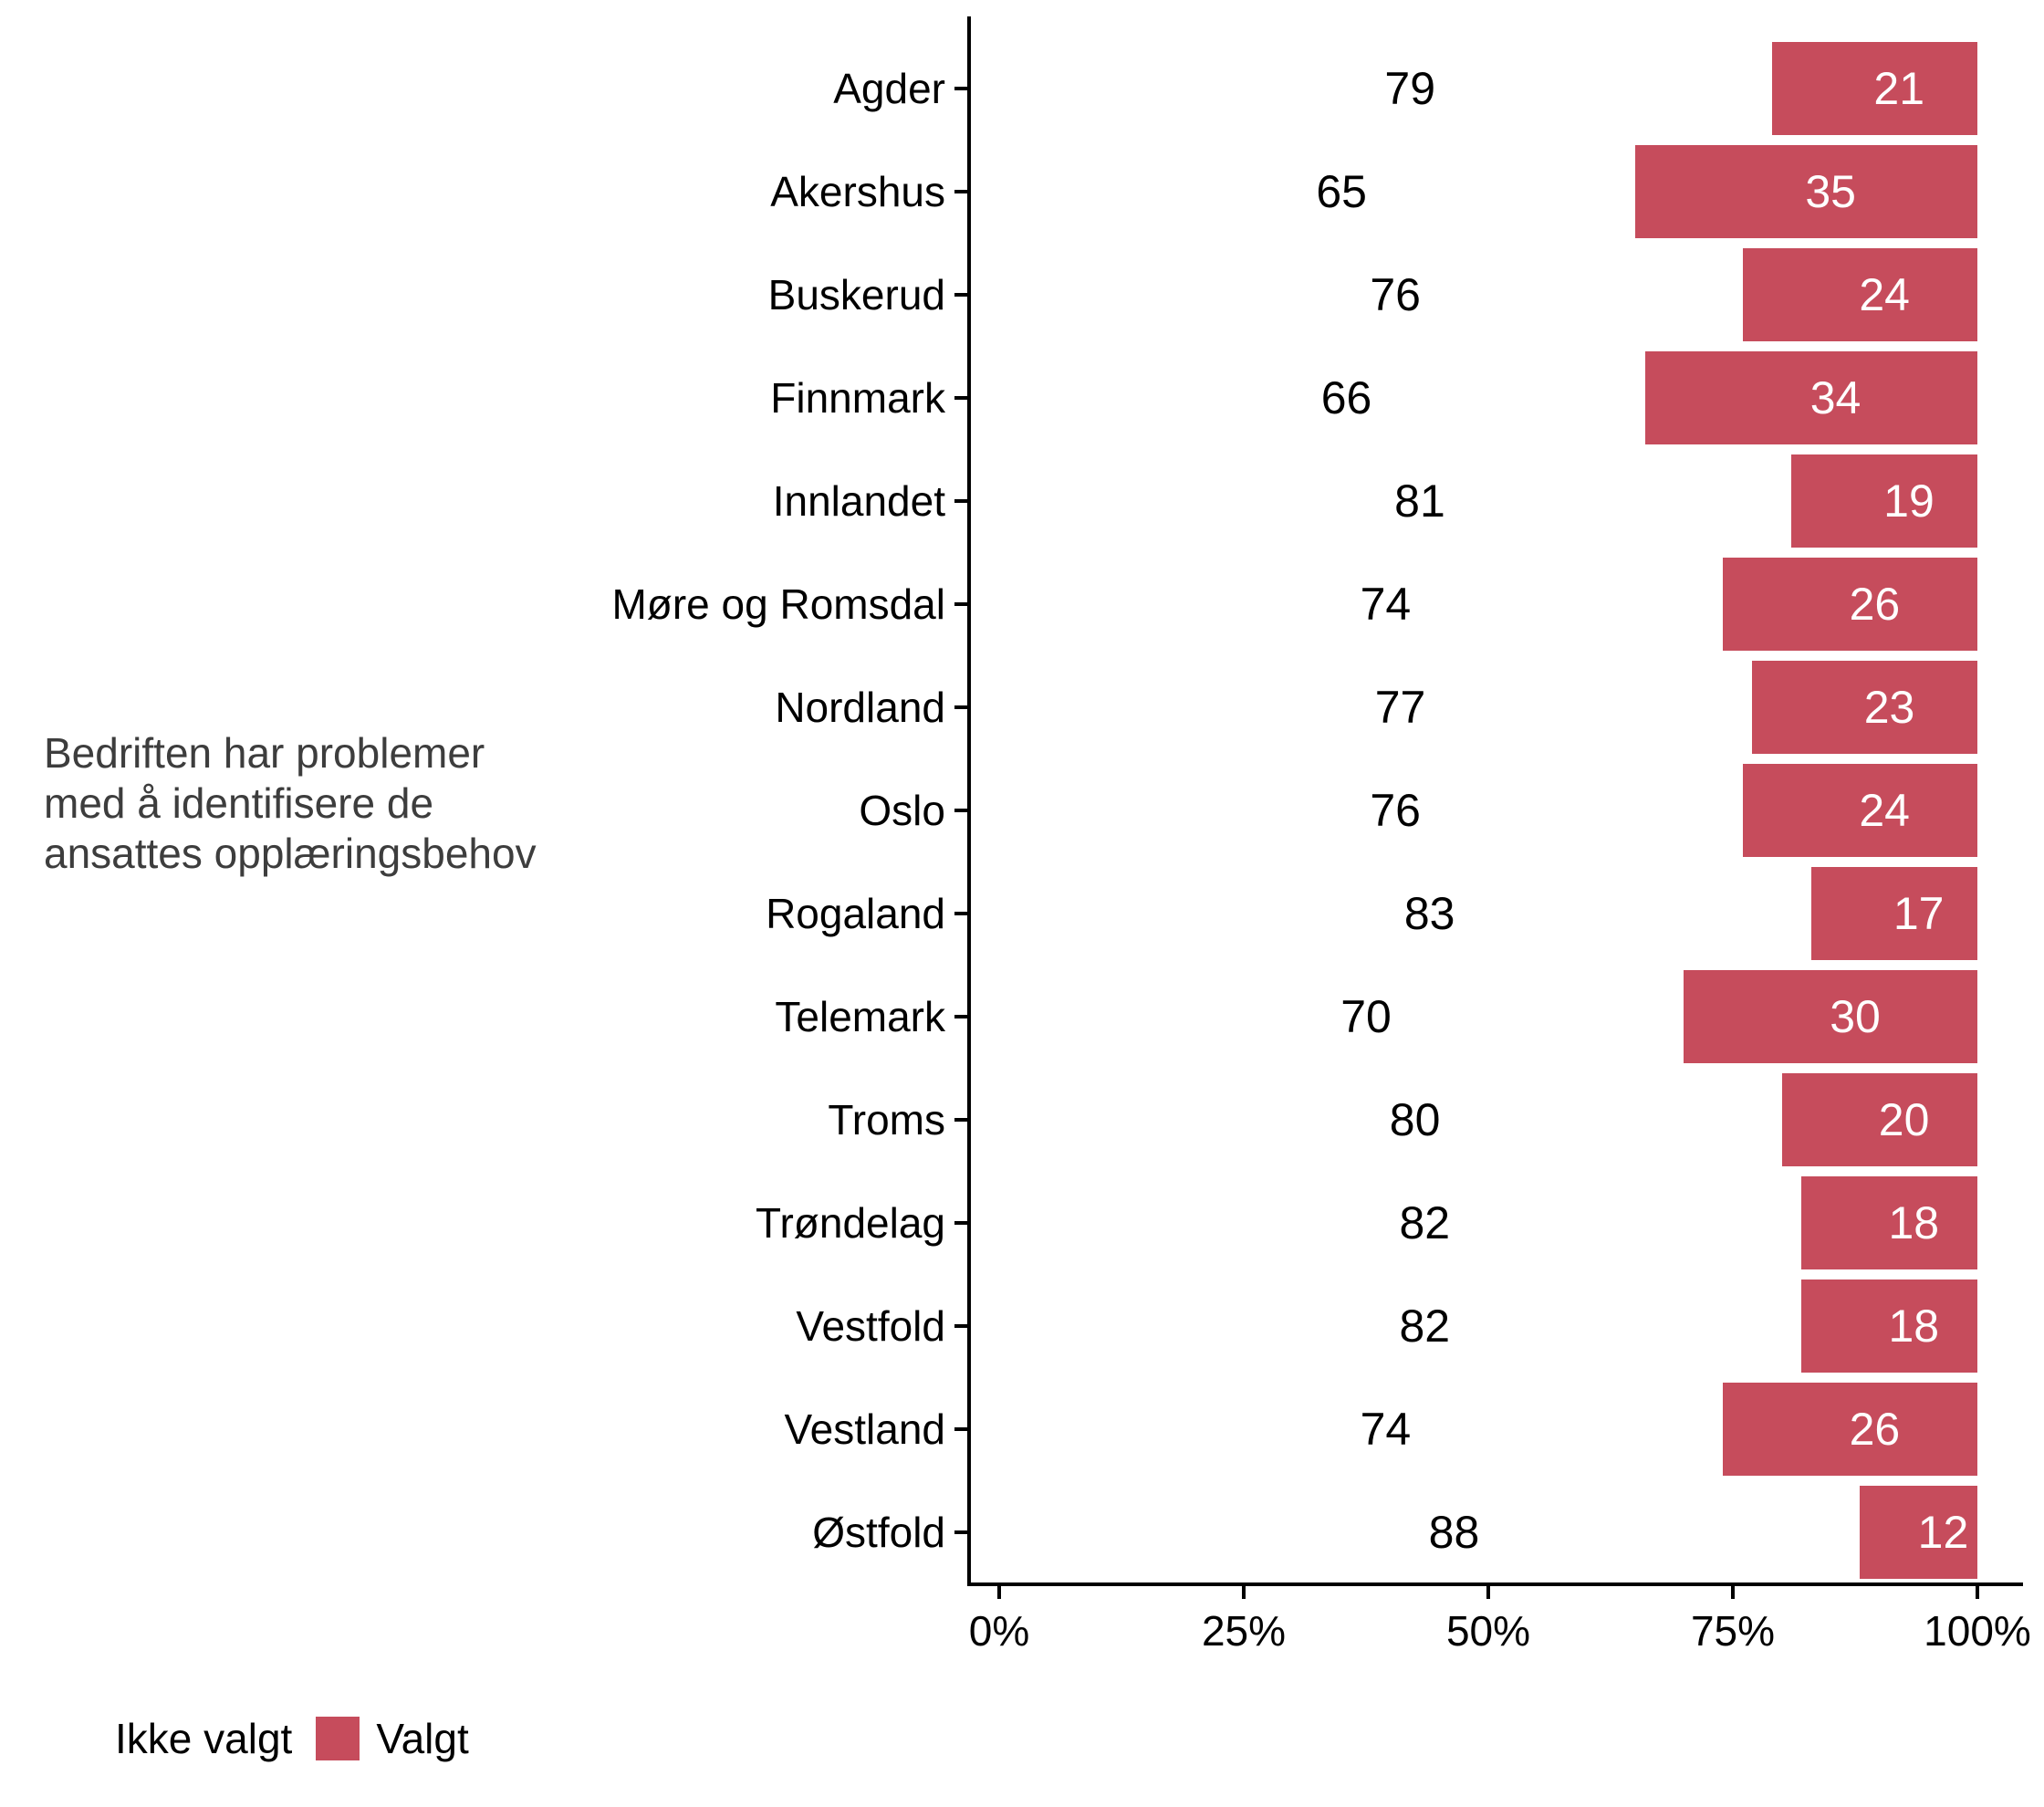 The height and width of the screenshot is (1807, 2044). Describe the element at coordinates (902, 811) in the screenshot. I see `y-axis-label: Oslo` at that location.